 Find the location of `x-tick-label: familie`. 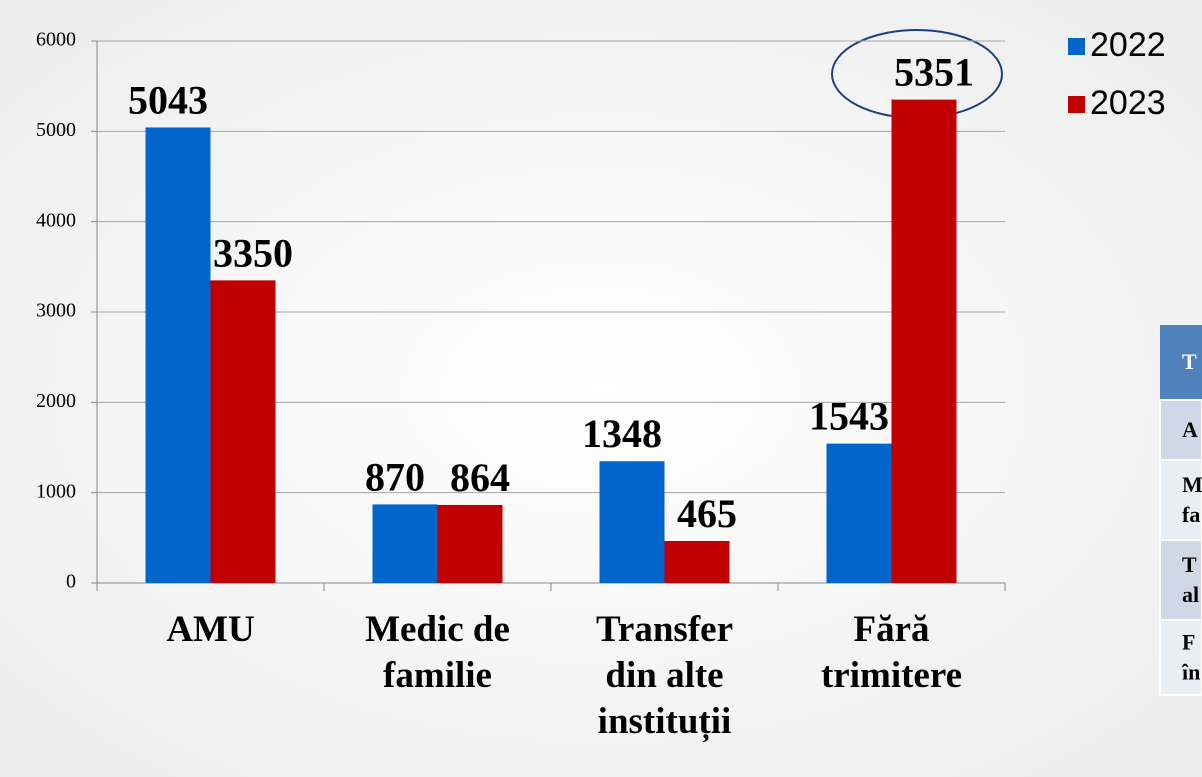

x-tick-label: familie is located at coordinates (437, 675).